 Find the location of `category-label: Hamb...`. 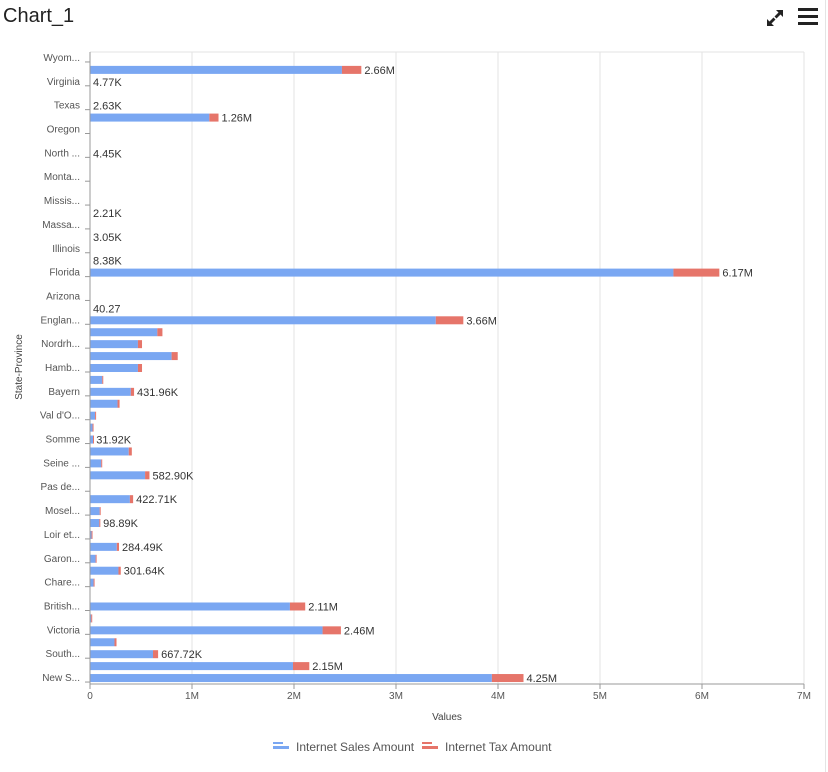

category-label: Hamb... is located at coordinates (62, 368).